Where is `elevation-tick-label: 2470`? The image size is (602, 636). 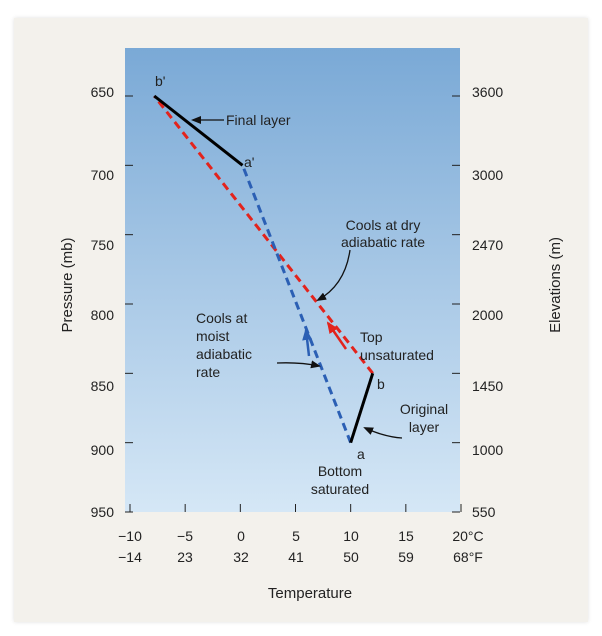
elevation-tick-label: 2470 is located at coordinates (487, 245).